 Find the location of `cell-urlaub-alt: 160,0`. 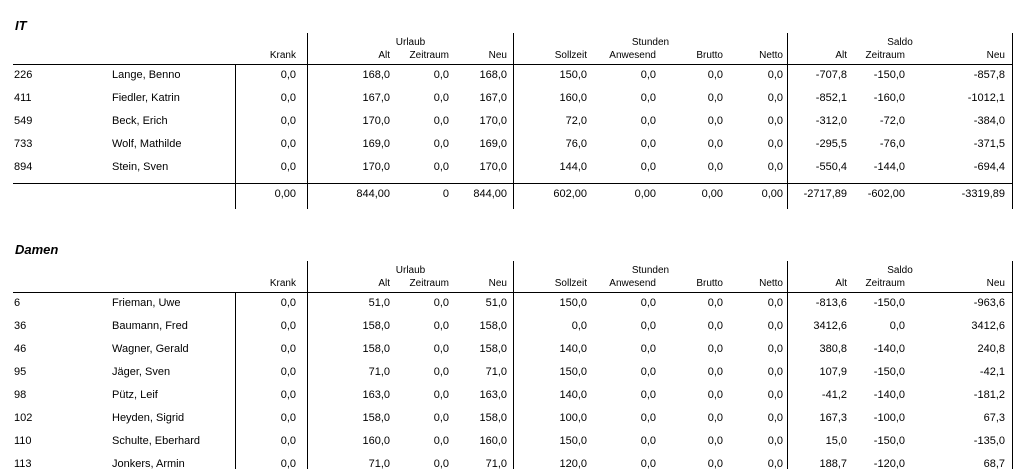

cell-urlaub-alt: 160,0 is located at coordinates (376, 441).